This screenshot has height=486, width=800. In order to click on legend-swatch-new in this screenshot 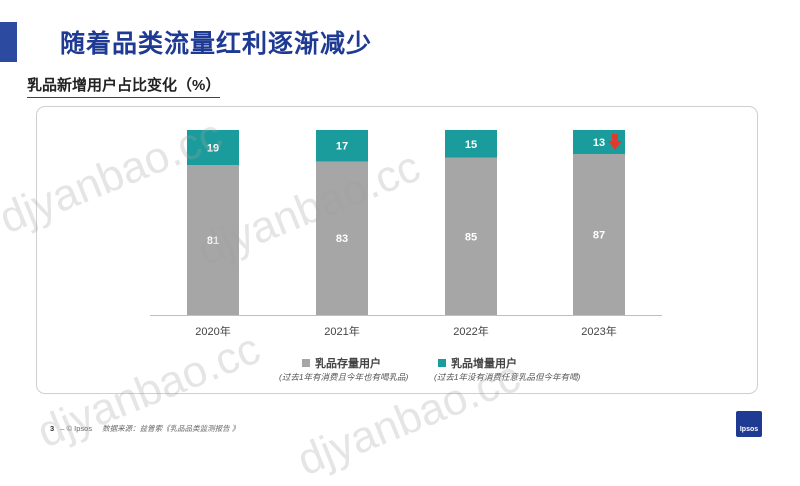, I will do `click(442, 363)`.